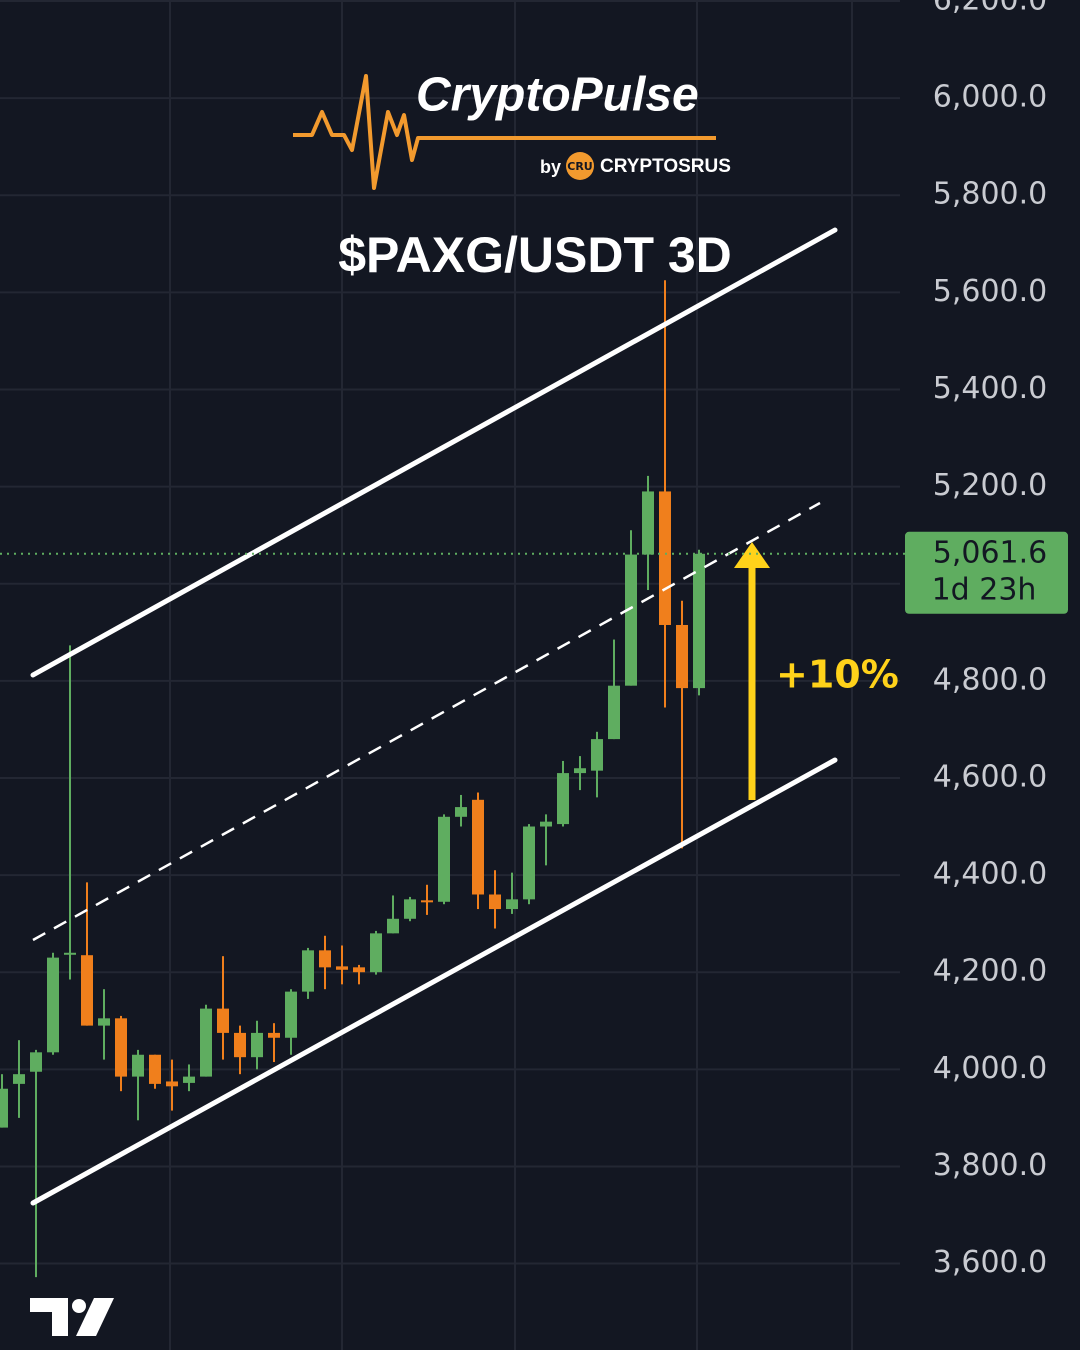  I want to click on brand-name: CryptoPulse, so click(557, 95).